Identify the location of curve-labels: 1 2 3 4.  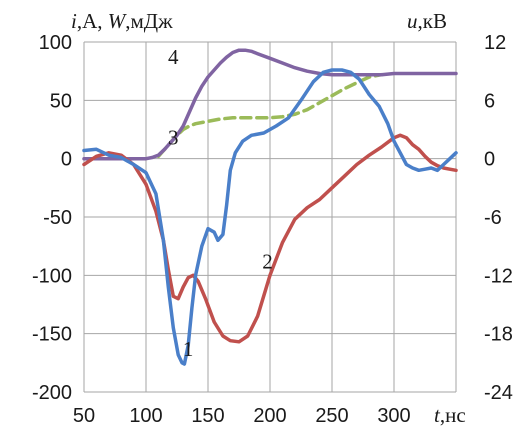
(220, 203).